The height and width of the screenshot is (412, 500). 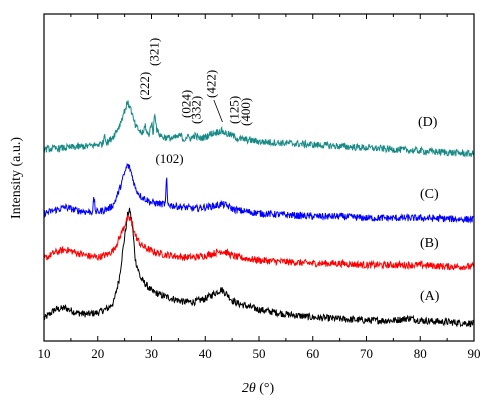 I want to click on peak-label: (024), so click(x=185, y=104).